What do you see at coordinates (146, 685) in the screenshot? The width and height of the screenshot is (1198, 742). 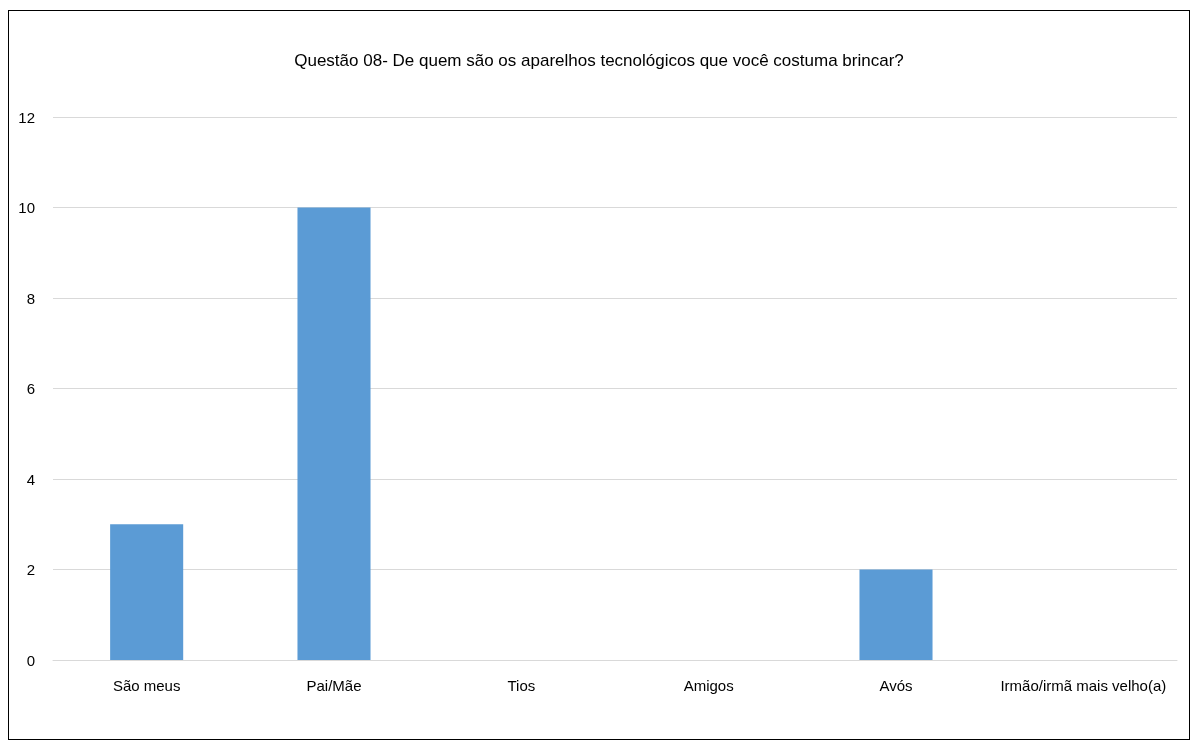 I see `x-tick-label: São meus` at bounding box center [146, 685].